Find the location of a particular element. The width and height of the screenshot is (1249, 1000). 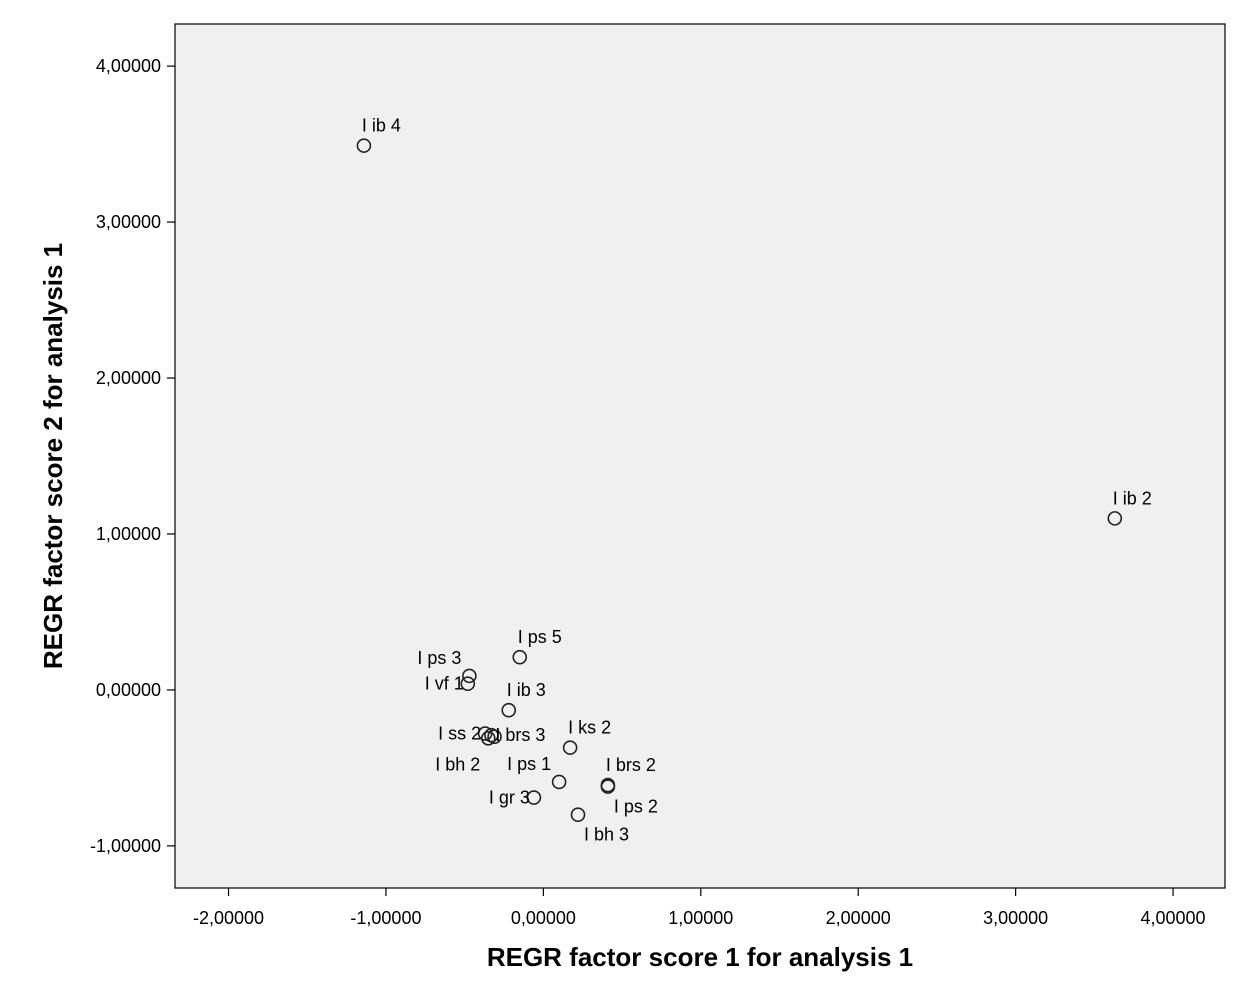

x-tick-label: 0,00000 is located at coordinates (543, 918).